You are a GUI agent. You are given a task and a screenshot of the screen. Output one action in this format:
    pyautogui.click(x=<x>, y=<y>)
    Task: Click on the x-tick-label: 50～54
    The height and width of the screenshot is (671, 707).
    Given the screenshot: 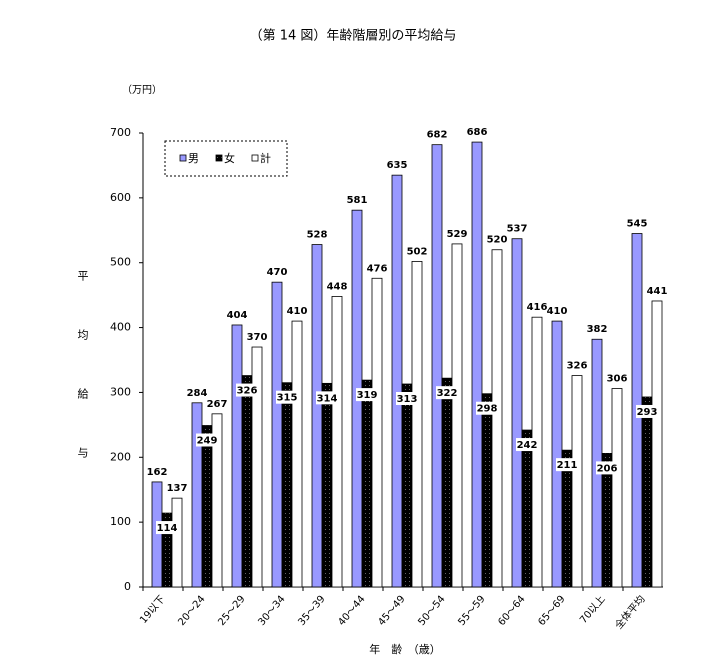 What is the action you would take?
    pyautogui.click(x=431, y=611)
    